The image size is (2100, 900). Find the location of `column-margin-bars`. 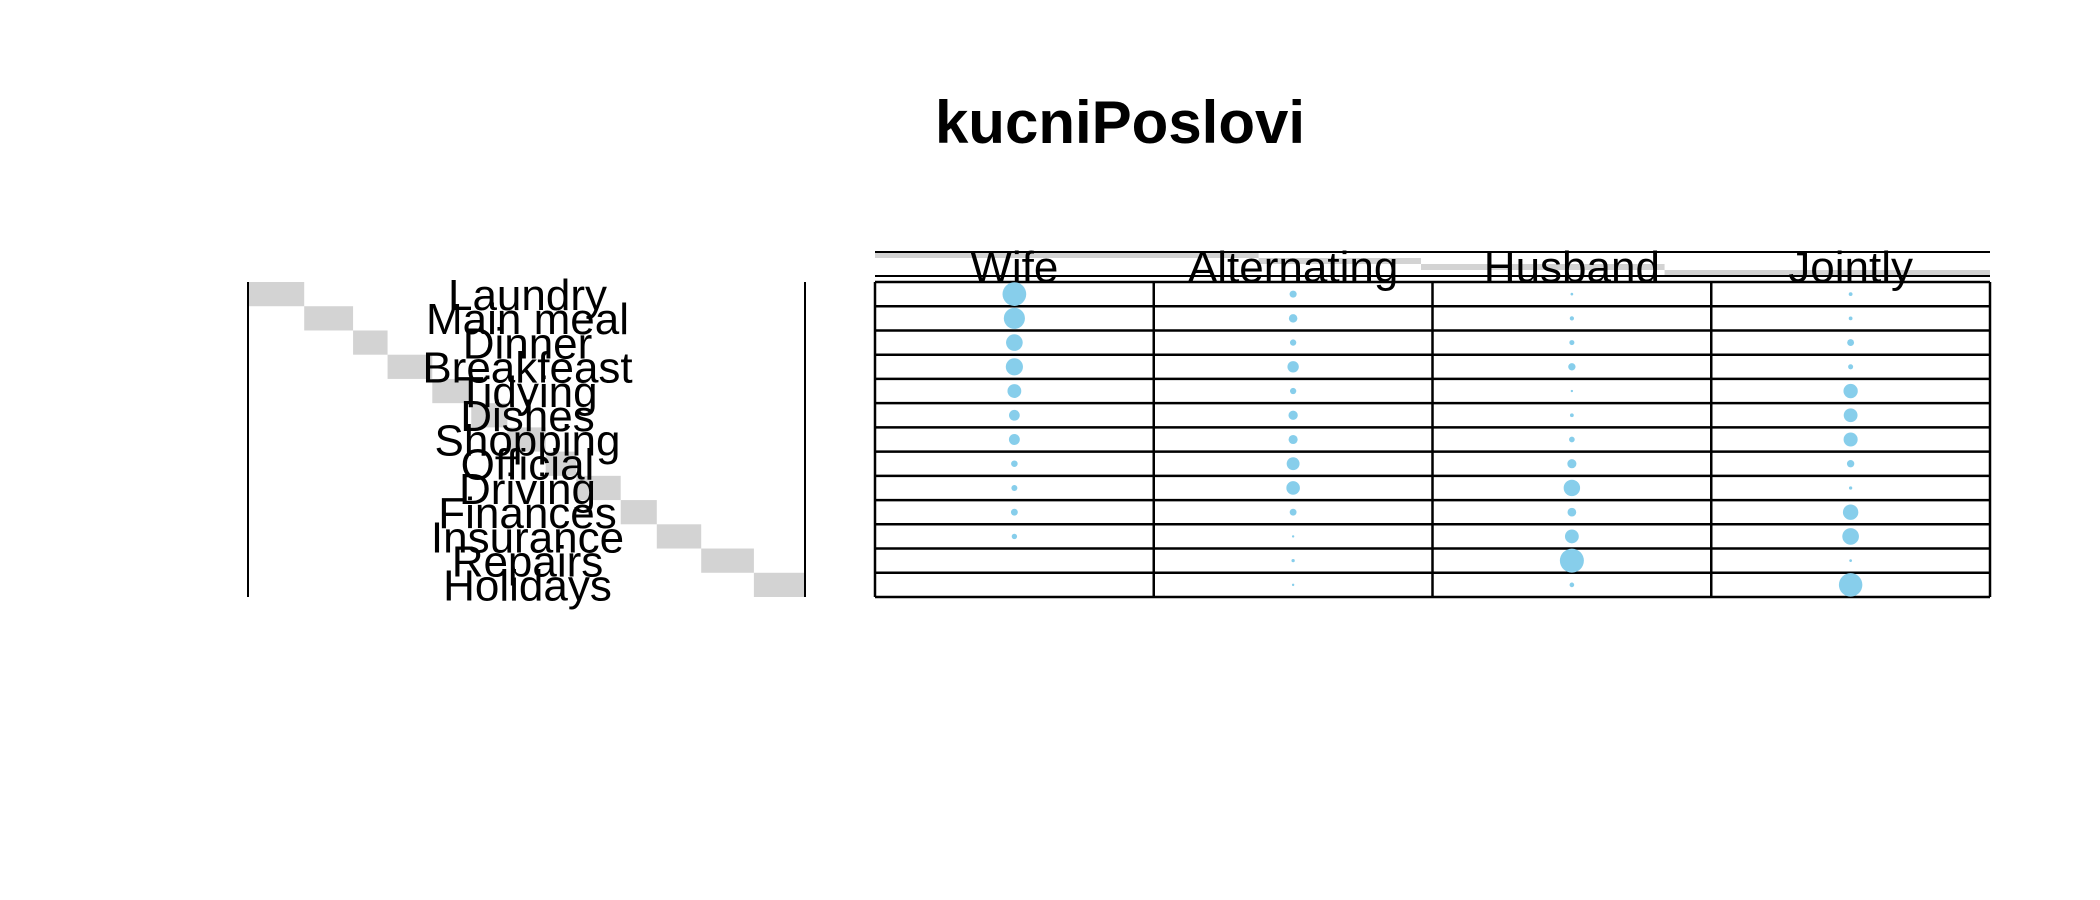

column-margin-bars is located at coordinates (1432, 264).